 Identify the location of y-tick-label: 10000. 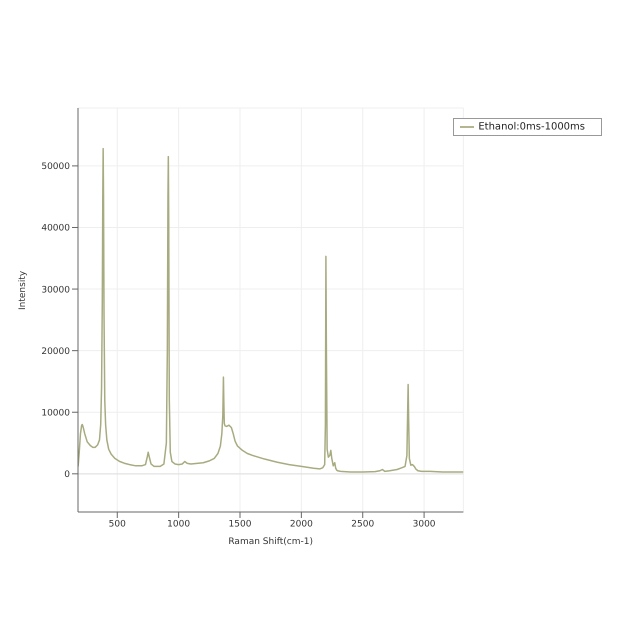
(55, 413).